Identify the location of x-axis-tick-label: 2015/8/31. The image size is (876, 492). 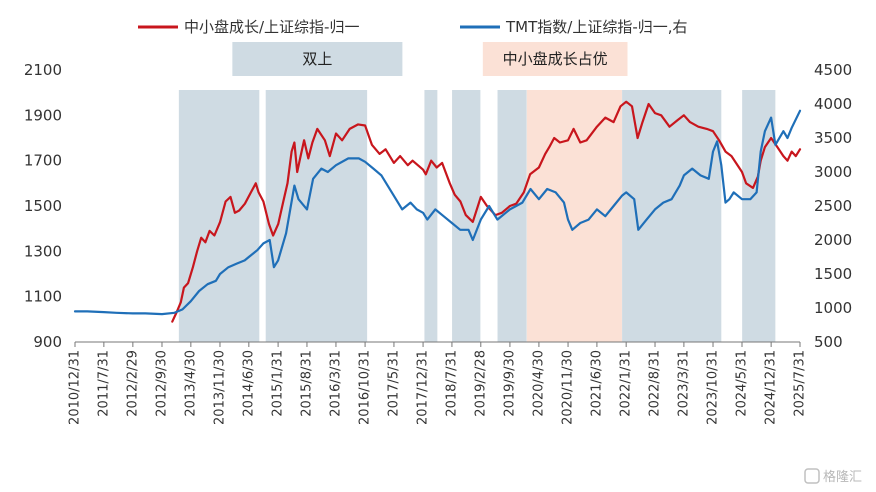
(307, 383).